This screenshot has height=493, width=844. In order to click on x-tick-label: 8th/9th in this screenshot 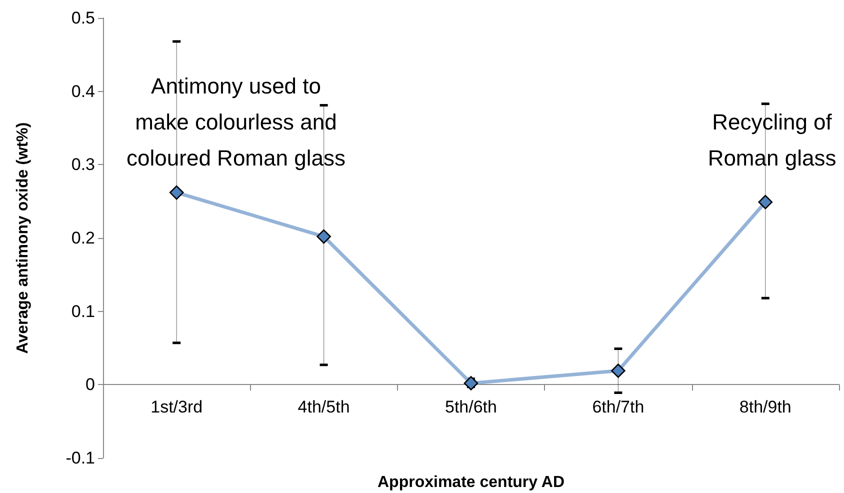, I will do `click(765, 407)`.